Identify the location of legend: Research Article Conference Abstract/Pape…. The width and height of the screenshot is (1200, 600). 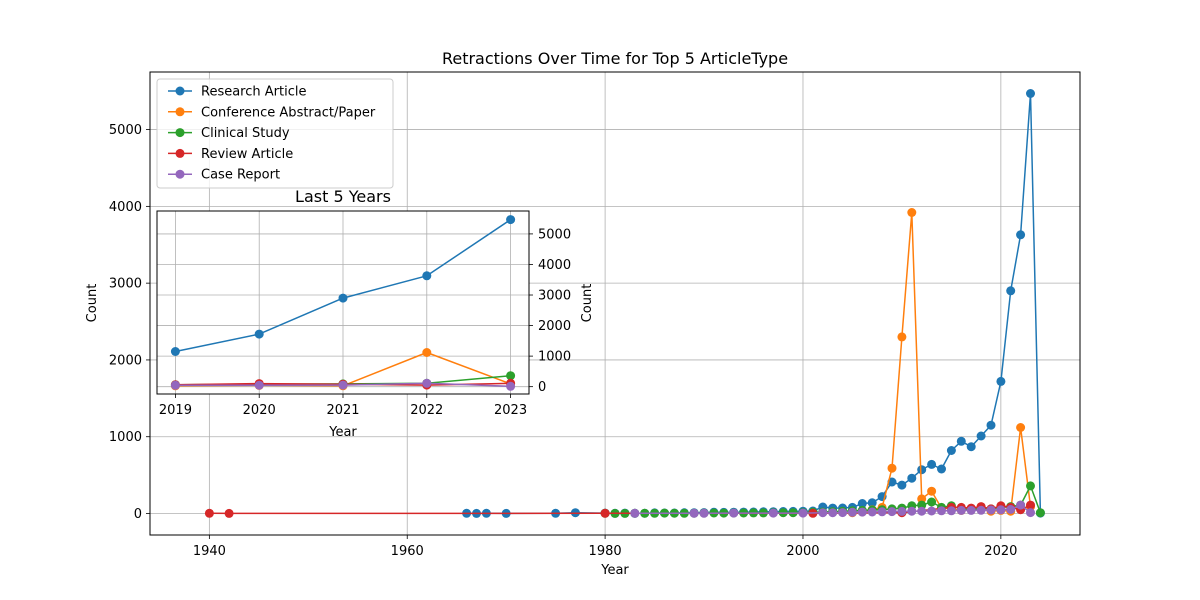
(275, 133).